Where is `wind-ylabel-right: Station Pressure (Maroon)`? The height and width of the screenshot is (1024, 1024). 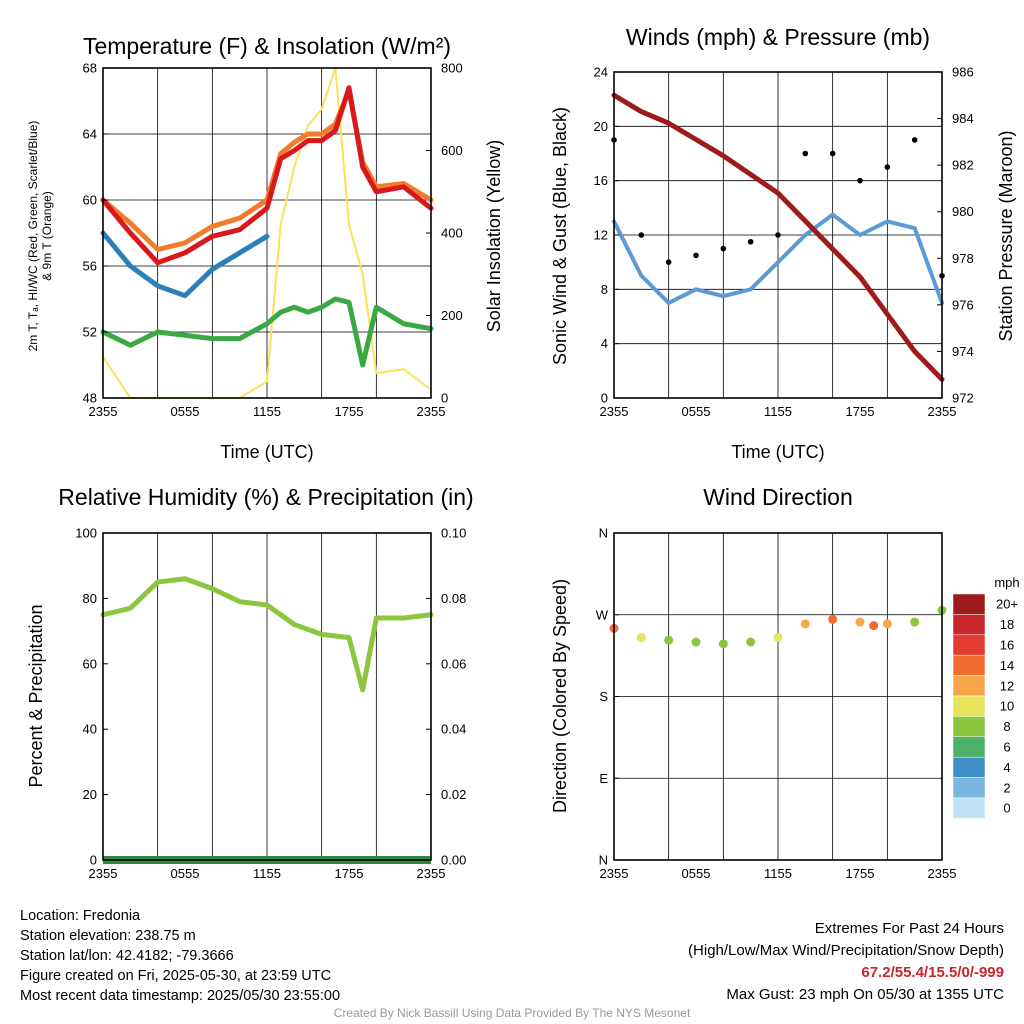
wind-ylabel-right: Station Pressure (Maroon) is located at coordinates (1006, 235).